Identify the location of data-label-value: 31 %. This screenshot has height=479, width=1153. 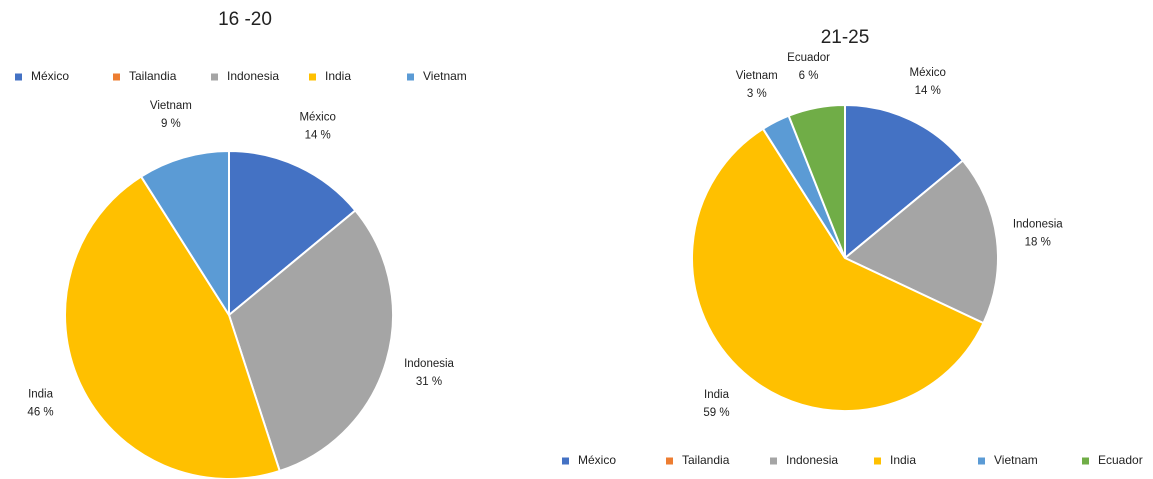
(429, 382).